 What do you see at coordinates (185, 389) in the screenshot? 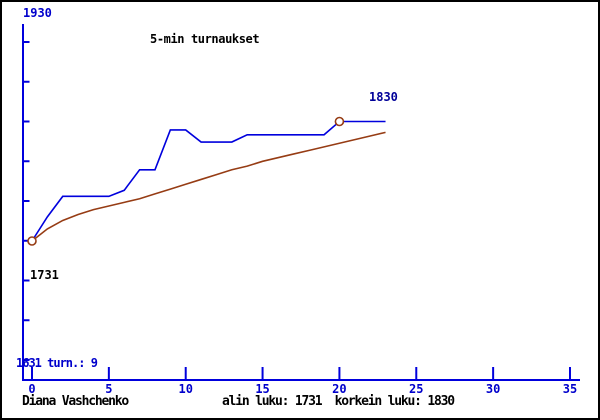
I see `x-tick-label: 10` at bounding box center [185, 389].